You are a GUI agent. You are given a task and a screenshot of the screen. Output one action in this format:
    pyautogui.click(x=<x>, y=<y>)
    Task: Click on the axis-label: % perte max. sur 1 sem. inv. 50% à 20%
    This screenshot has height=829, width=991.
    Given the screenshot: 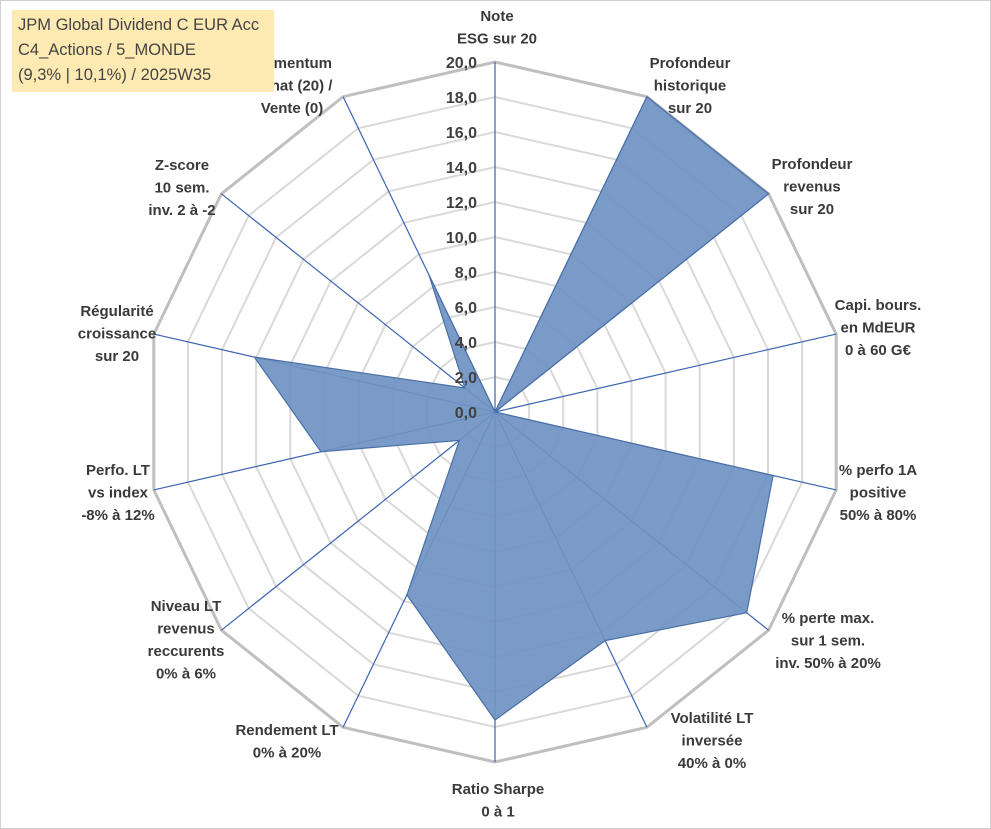 What is the action you would take?
    pyautogui.click(x=828, y=641)
    